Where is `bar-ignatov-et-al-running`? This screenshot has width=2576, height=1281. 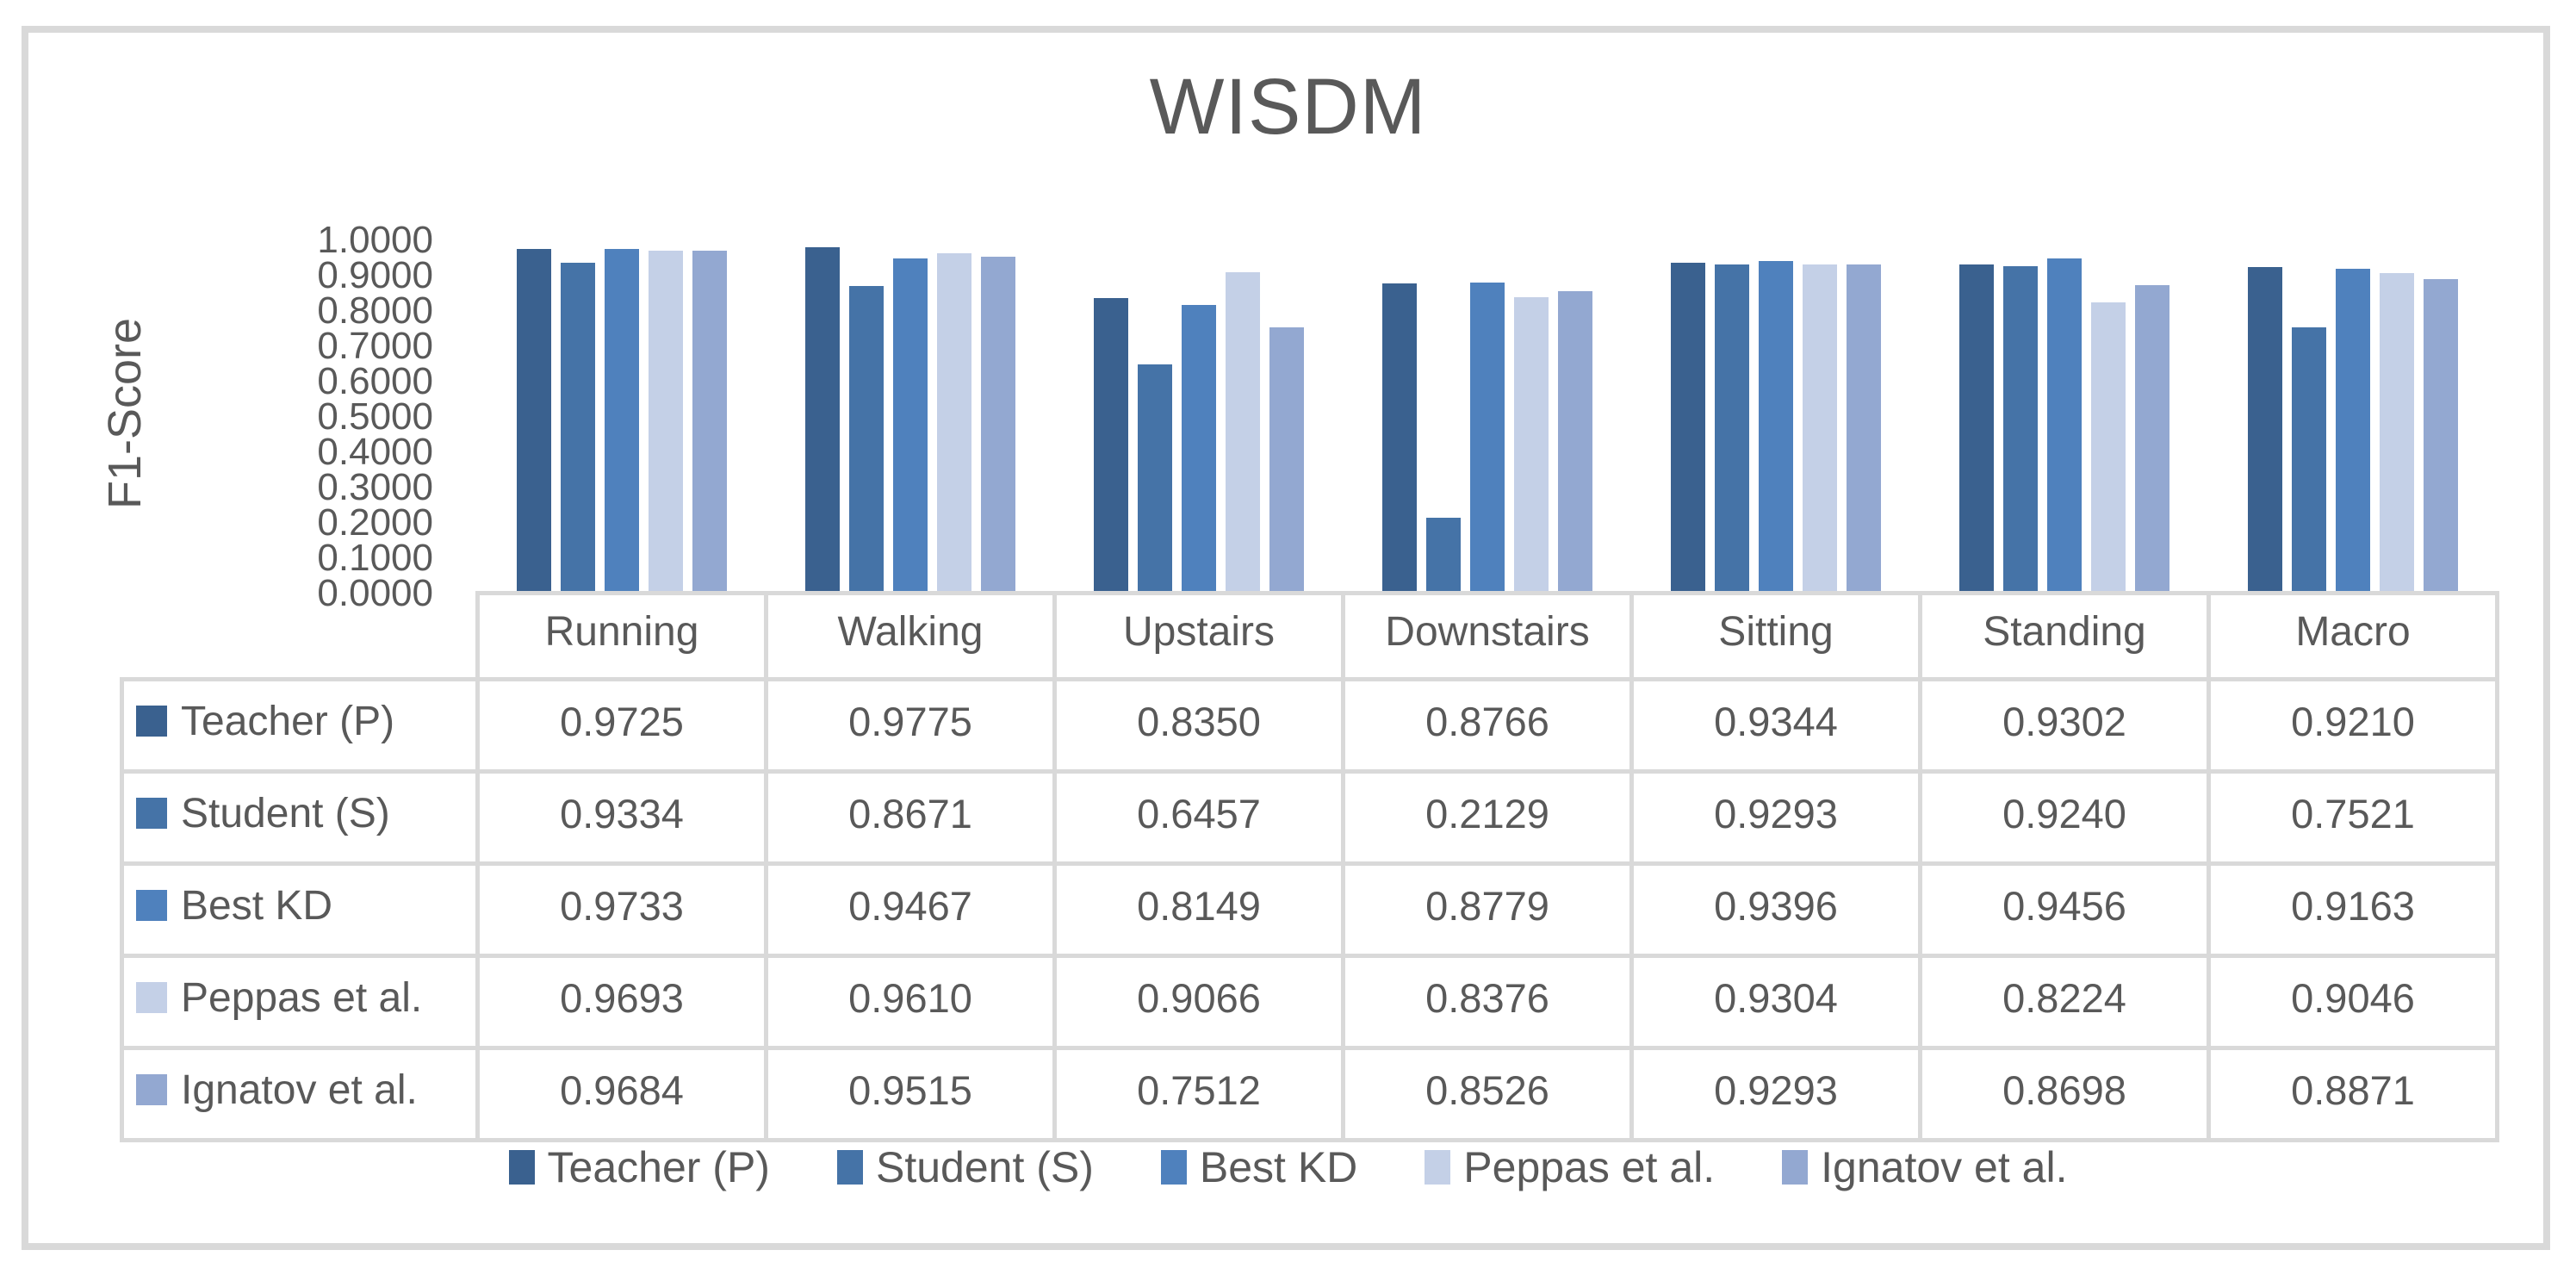 bar-ignatov-et-al-running is located at coordinates (709, 422).